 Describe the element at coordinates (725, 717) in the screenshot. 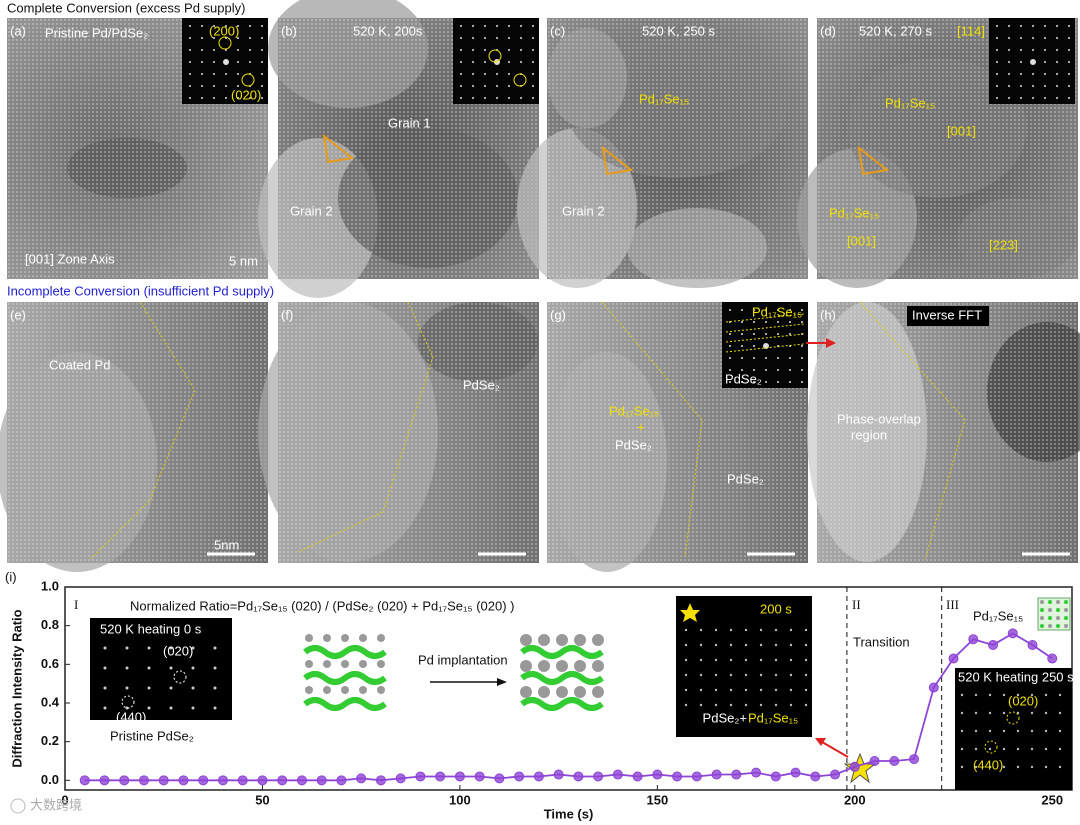

I see `inset-text: PdSe₂+` at that location.